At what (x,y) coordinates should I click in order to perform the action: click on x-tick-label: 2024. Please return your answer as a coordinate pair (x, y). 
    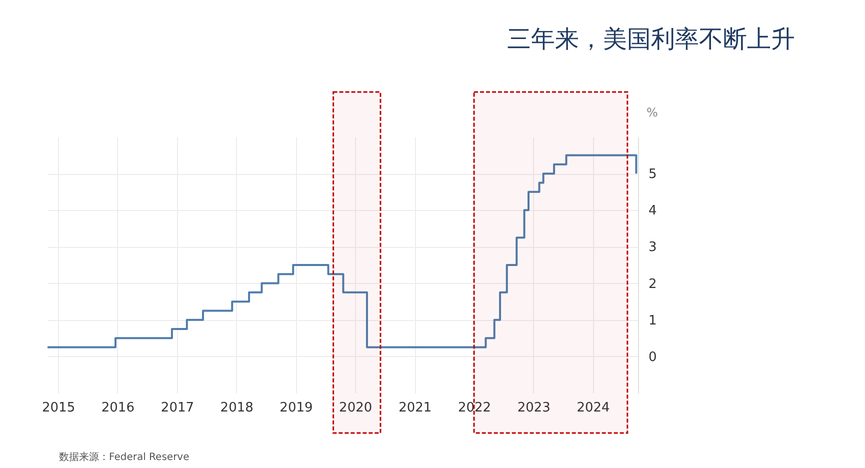
    Looking at the image, I should click on (593, 408).